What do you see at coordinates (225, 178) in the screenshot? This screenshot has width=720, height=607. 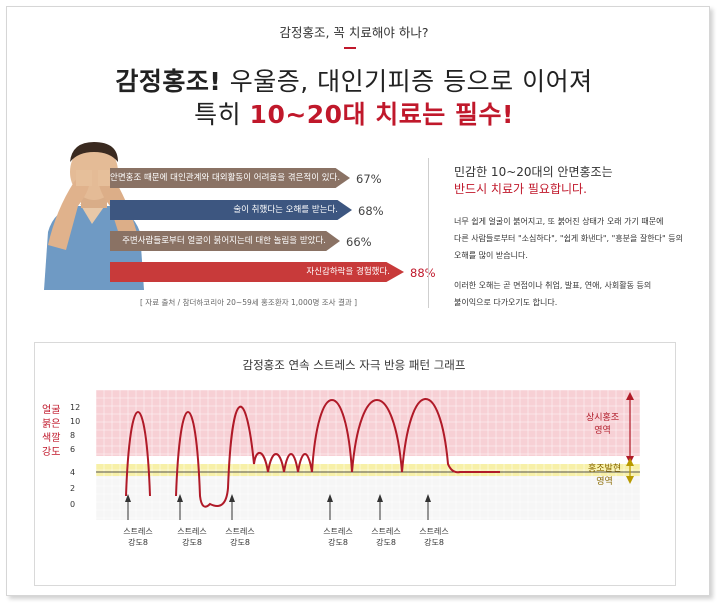 I see `survey-bar-label: 안면홍조 때문에 대인관계와 대외활동이 어려움을 겪은적이 있다.` at bounding box center [225, 178].